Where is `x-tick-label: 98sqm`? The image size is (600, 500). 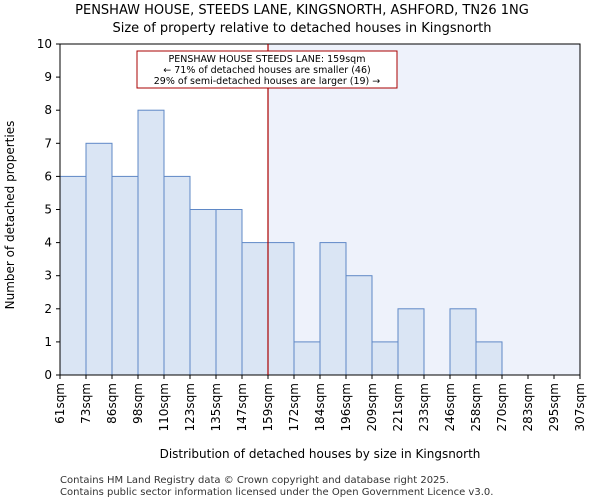 x-tick-label: 98sqm is located at coordinates (138, 403).